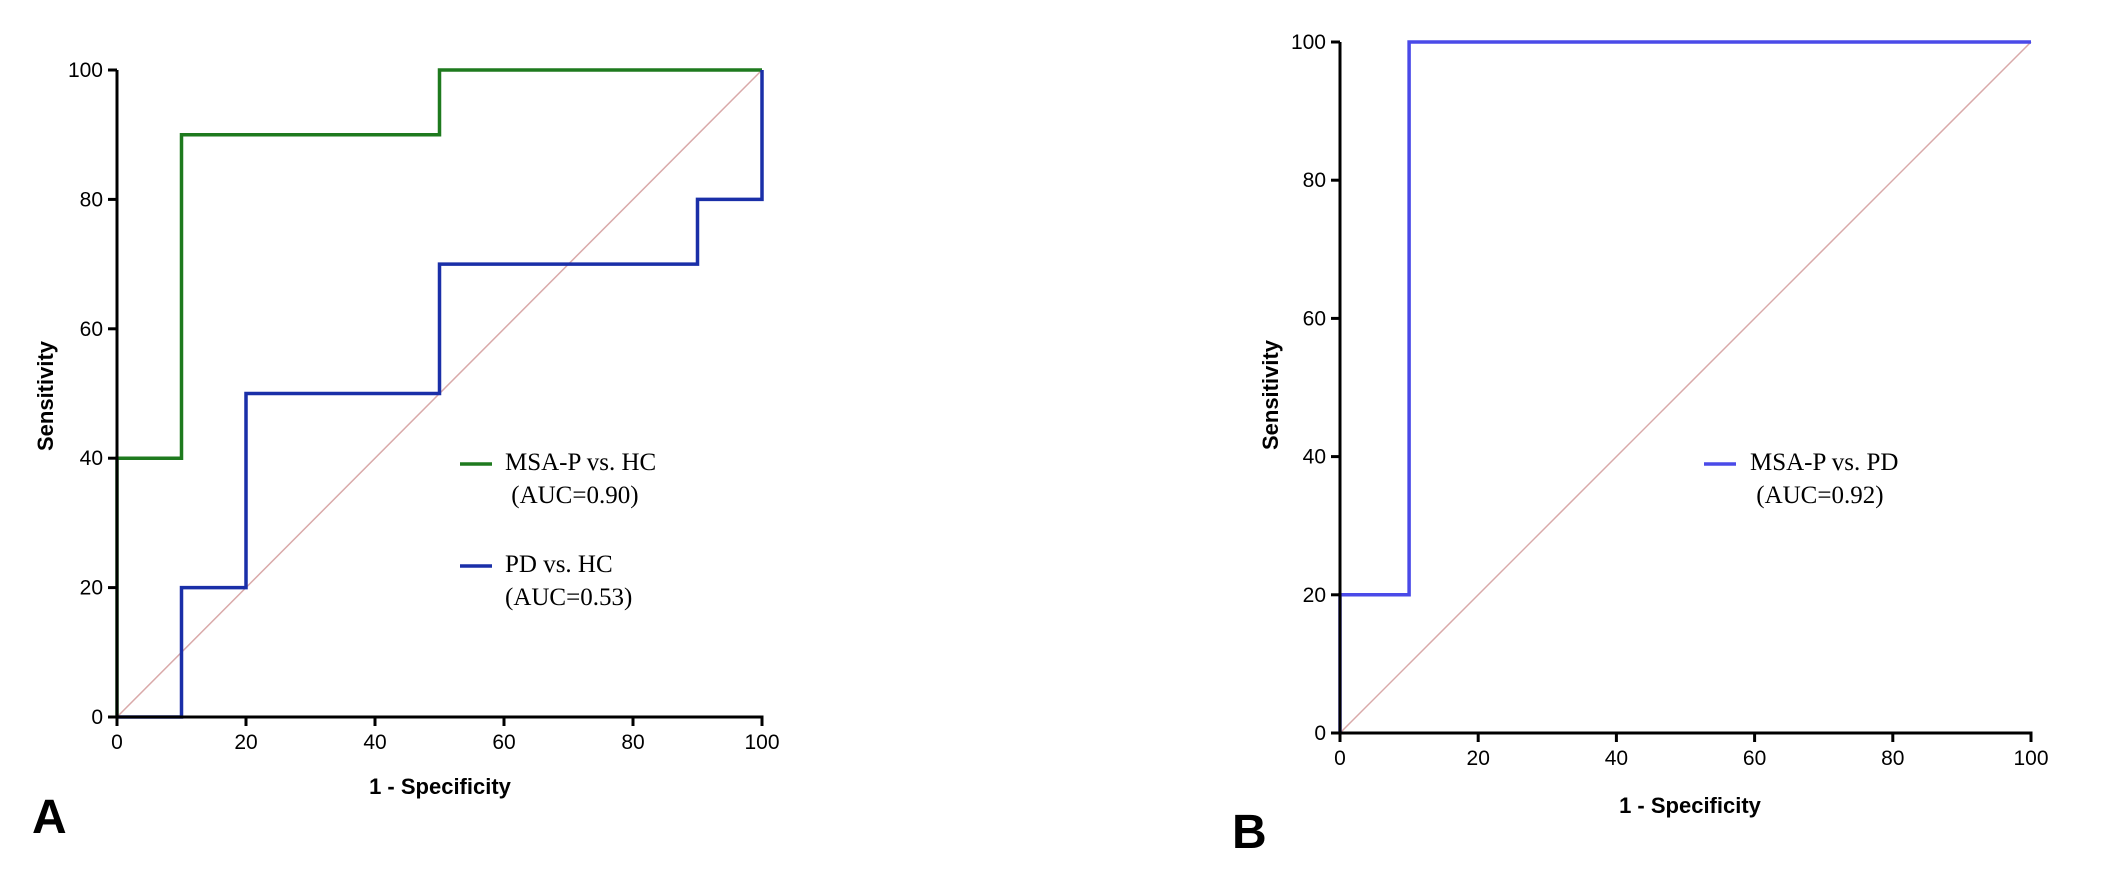  What do you see at coordinates (1892, 758) in the screenshot?
I see `panel-b-x-tick-label: 80` at bounding box center [1892, 758].